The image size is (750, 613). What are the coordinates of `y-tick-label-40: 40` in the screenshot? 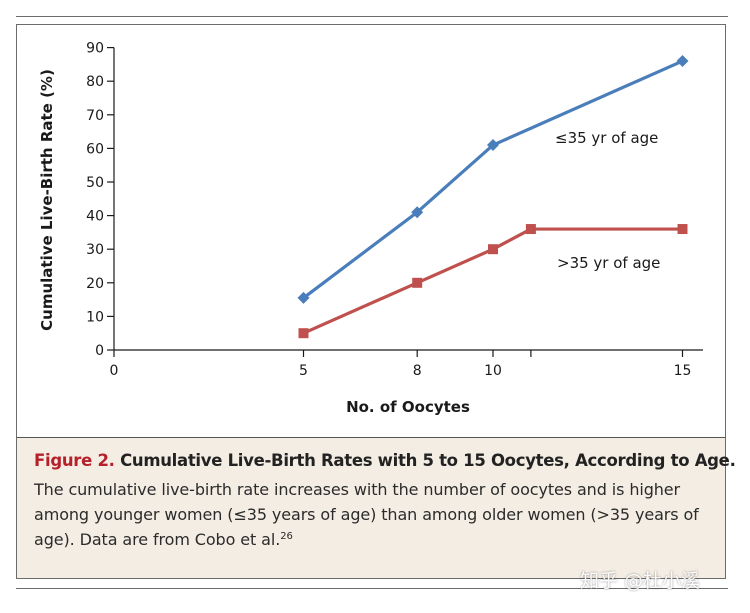 It's located at (95, 217).